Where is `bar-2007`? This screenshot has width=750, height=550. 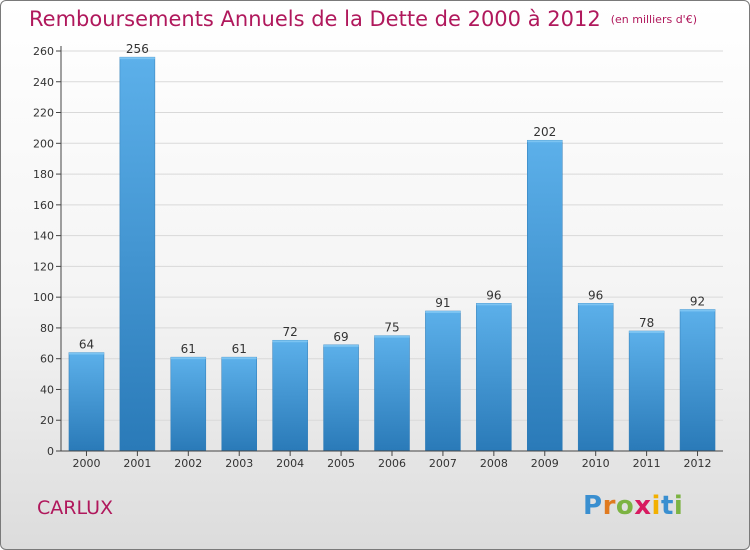 bar-2007 is located at coordinates (443, 381).